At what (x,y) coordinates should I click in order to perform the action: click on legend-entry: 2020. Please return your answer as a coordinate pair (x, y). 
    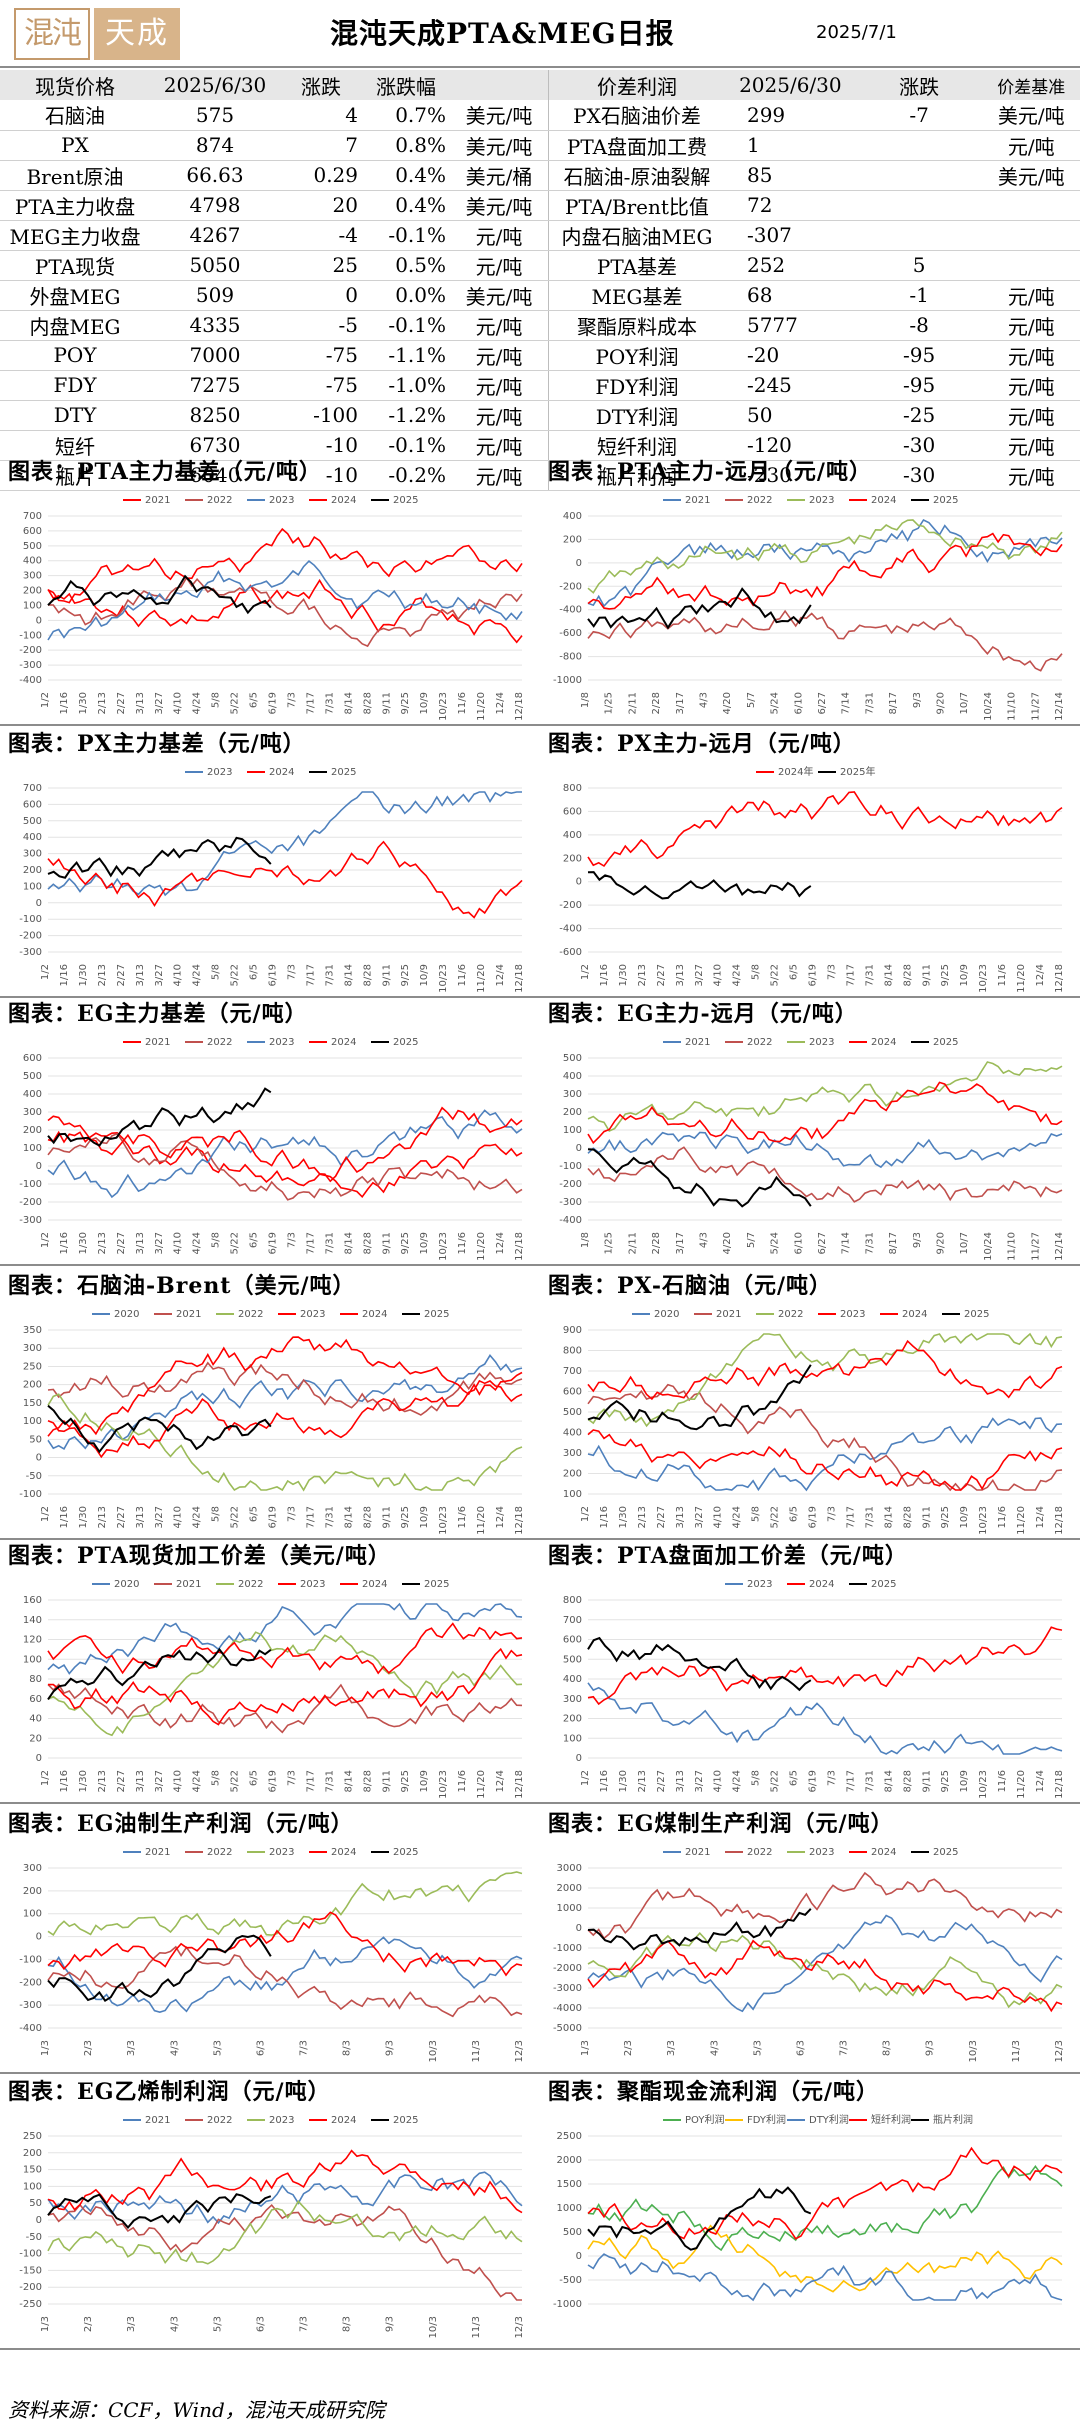
    Looking at the image, I should click on (126, 1584).